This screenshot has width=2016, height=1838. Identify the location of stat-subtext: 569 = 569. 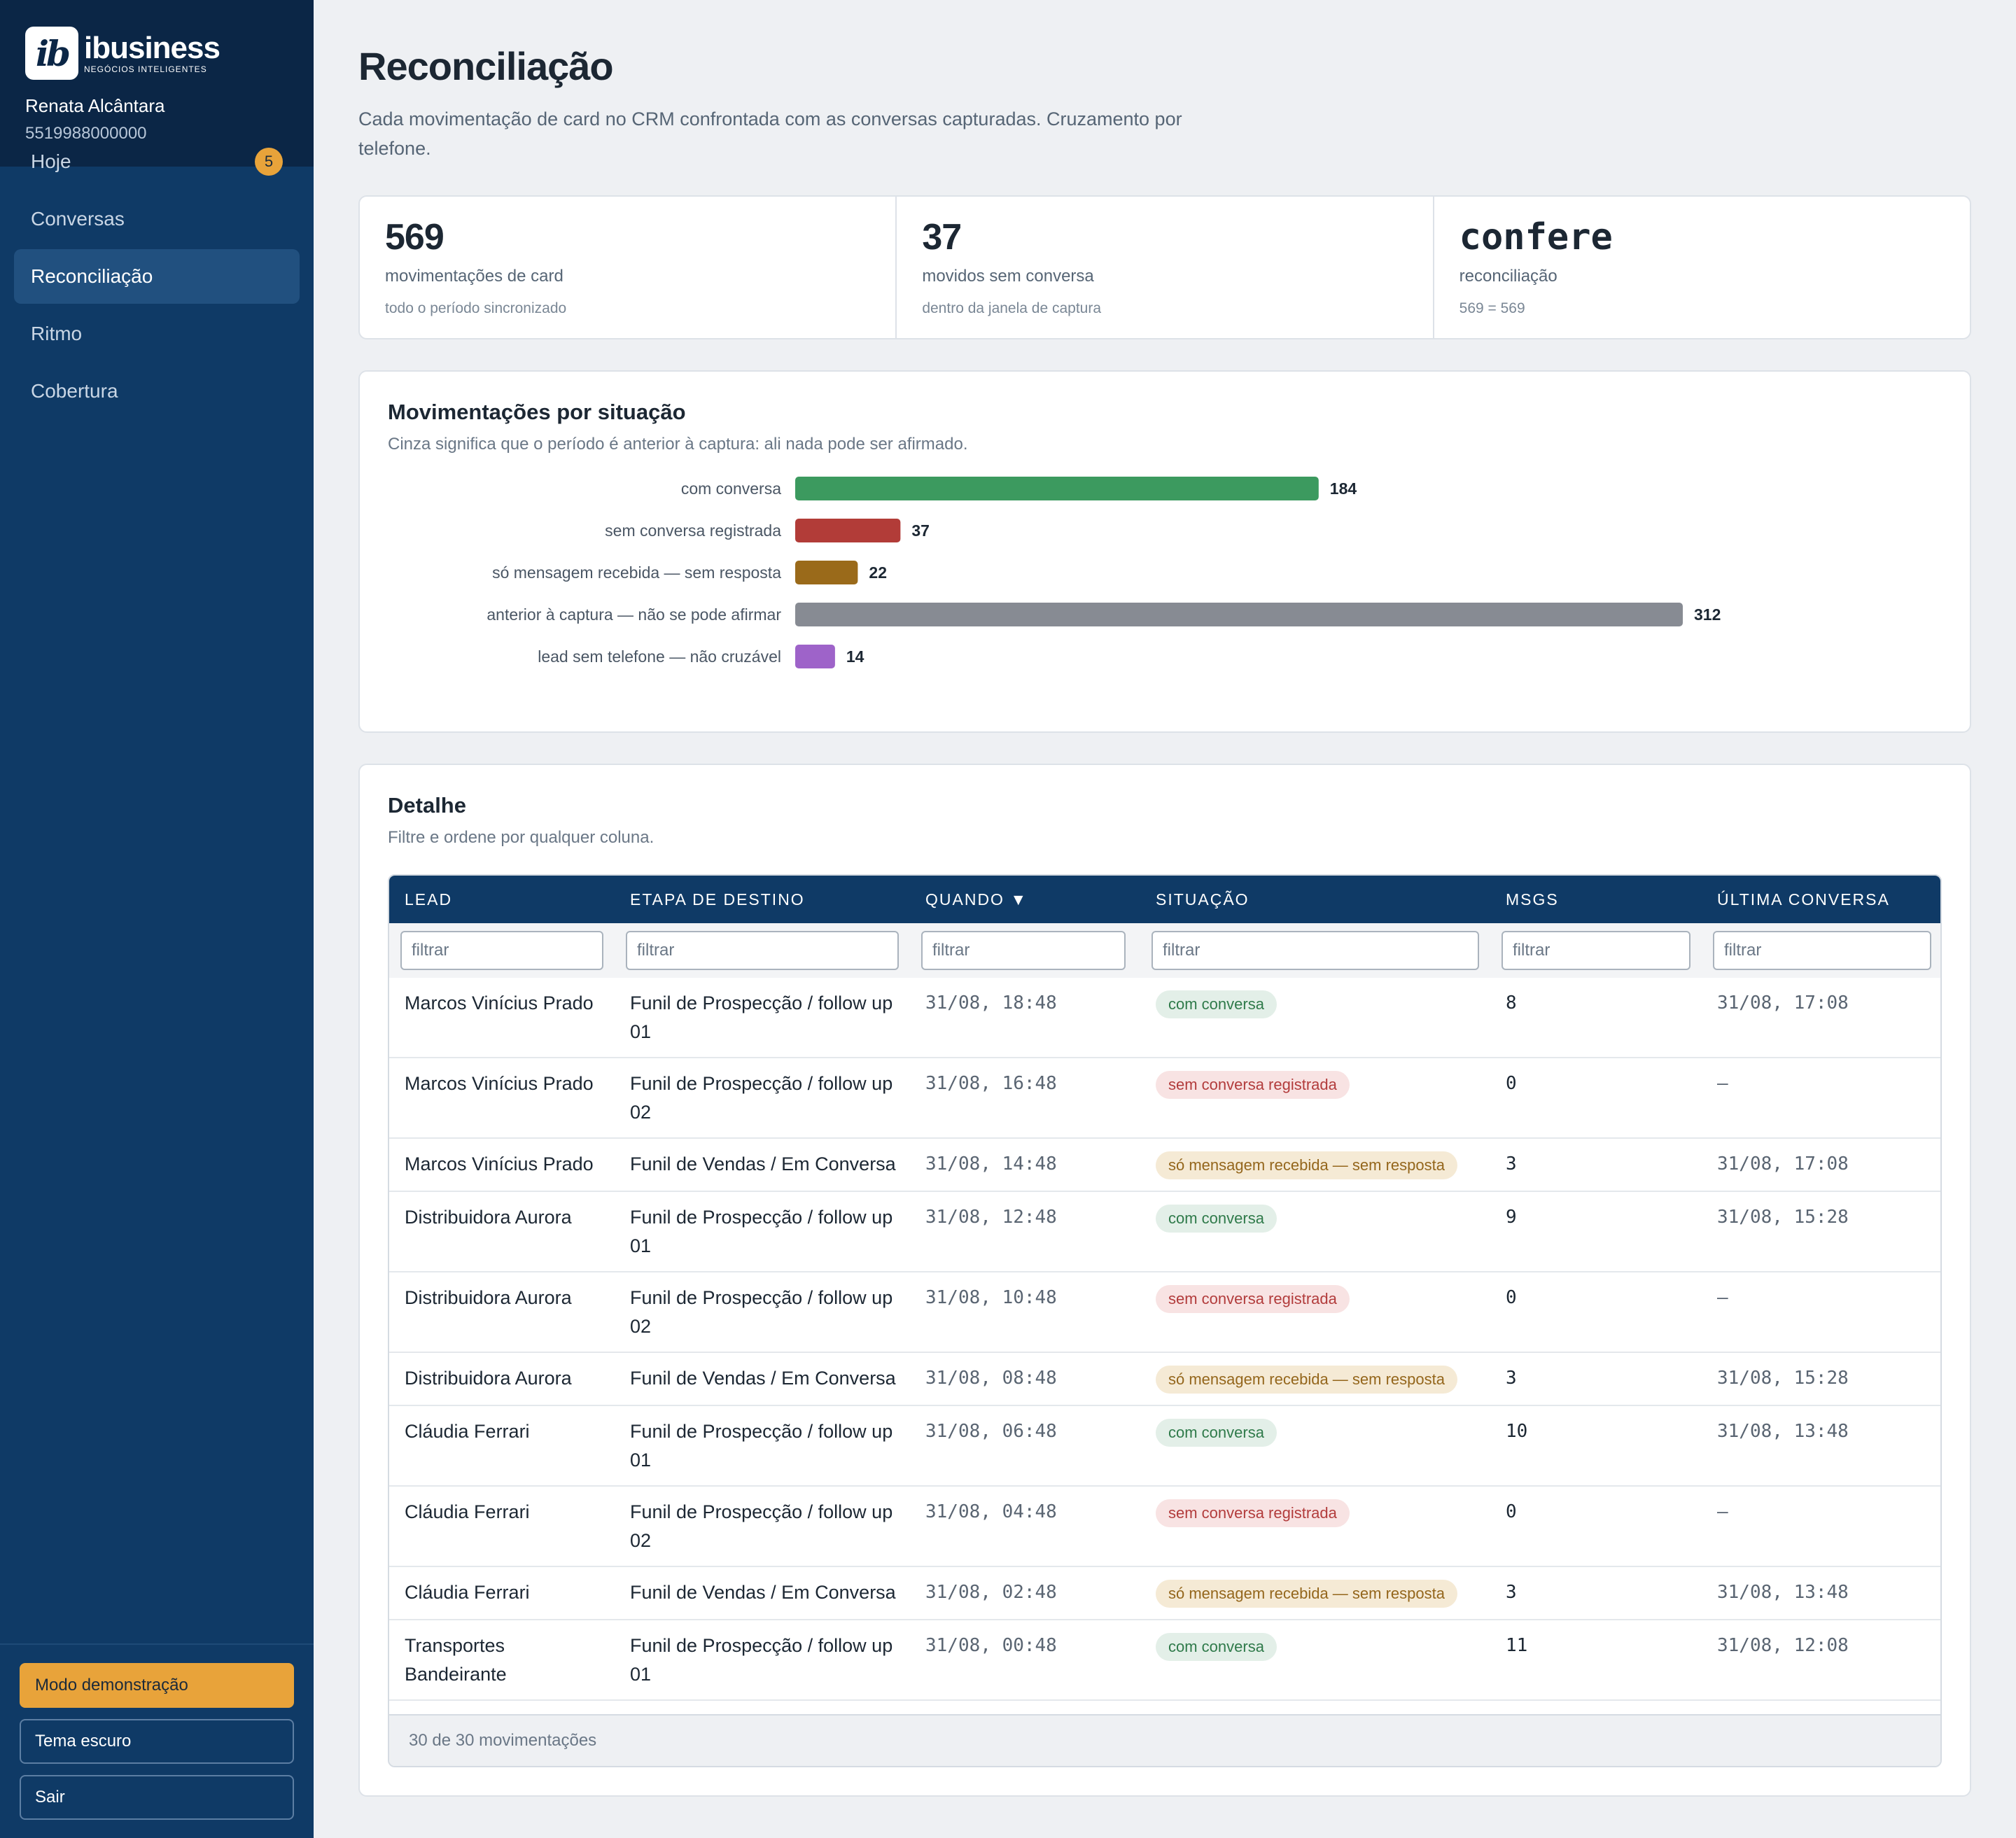
(1492, 308).